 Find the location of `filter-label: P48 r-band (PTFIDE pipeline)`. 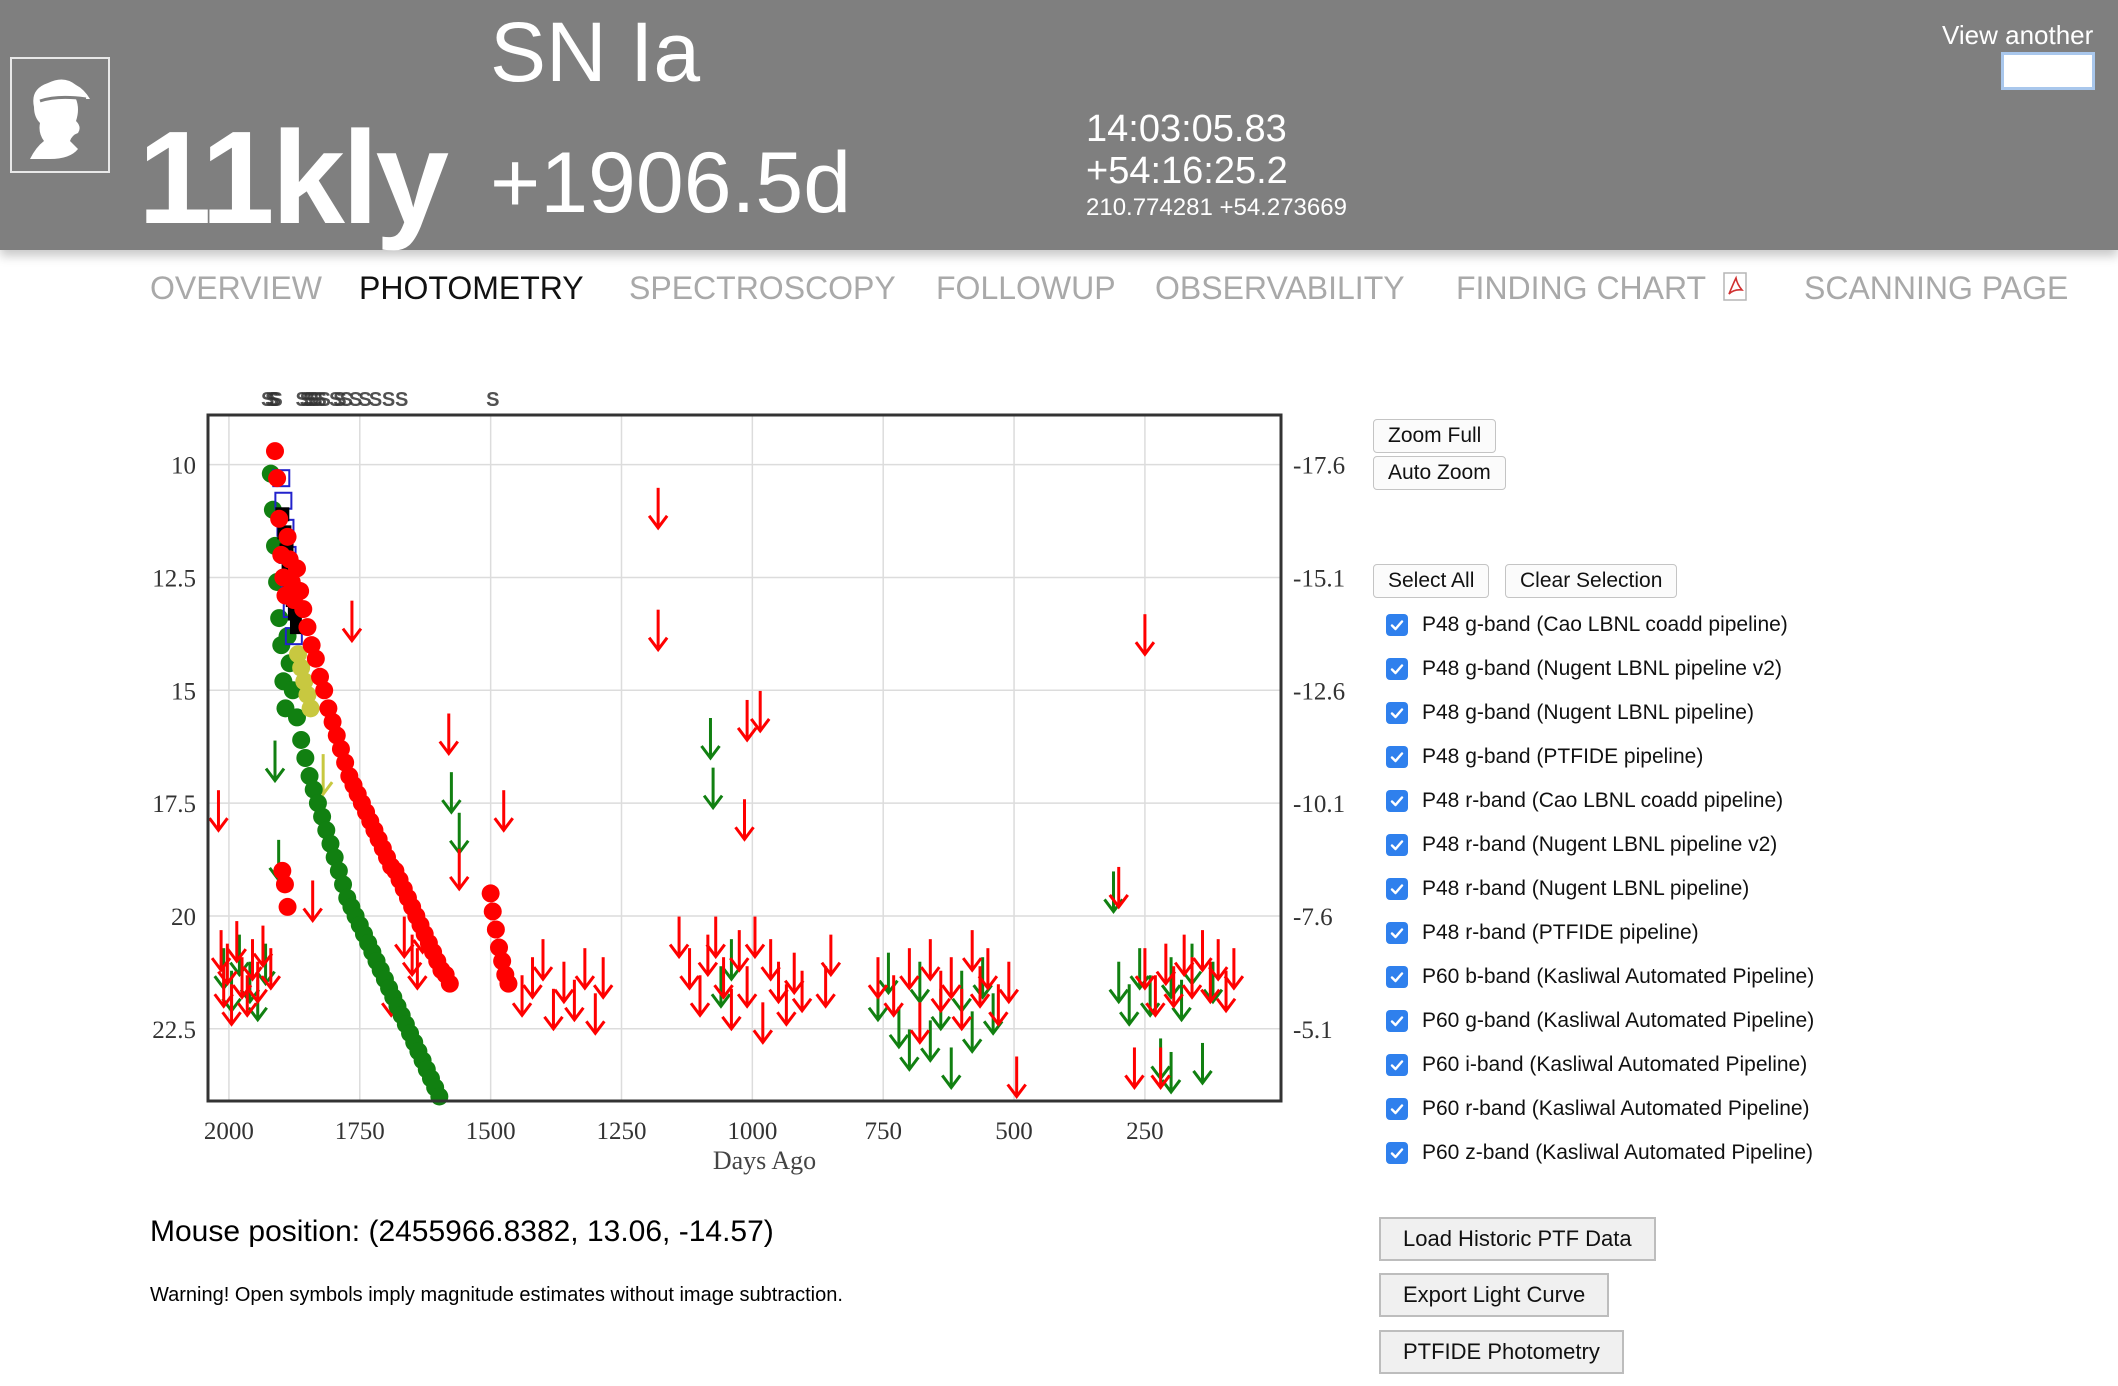

filter-label: P48 r-band (PTFIDE pipeline) is located at coordinates (1560, 932).